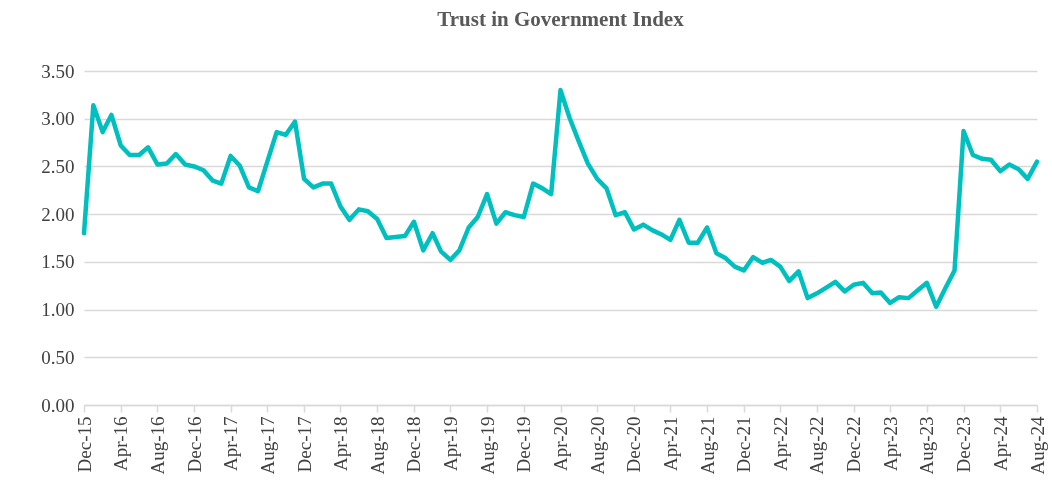 This screenshot has width=1052, height=501. Describe the element at coordinates (450, 443) in the screenshot. I see `x-tick-label: Apr-19` at that location.